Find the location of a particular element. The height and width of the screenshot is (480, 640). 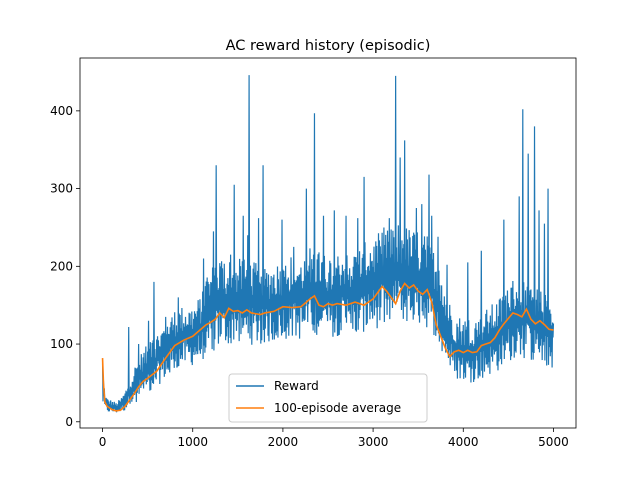

x-tick-label: 4000 is located at coordinates (463, 442).